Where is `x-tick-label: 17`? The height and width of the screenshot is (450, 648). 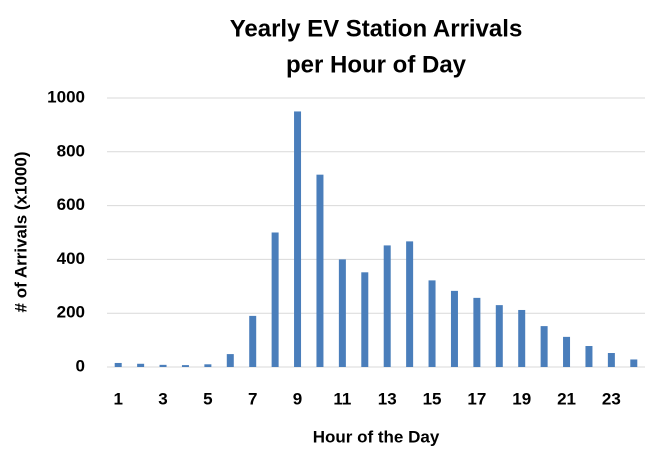 x-tick-label: 17 is located at coordinates (476, 398).